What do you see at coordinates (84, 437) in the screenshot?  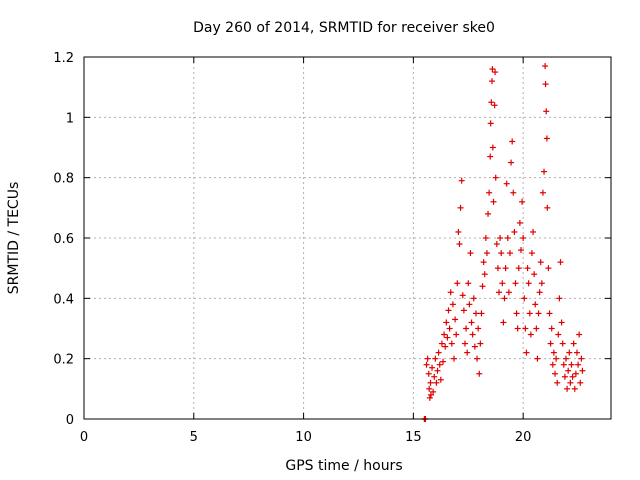 I see `x-tick-label: 0` at bounding box center [84, 437].